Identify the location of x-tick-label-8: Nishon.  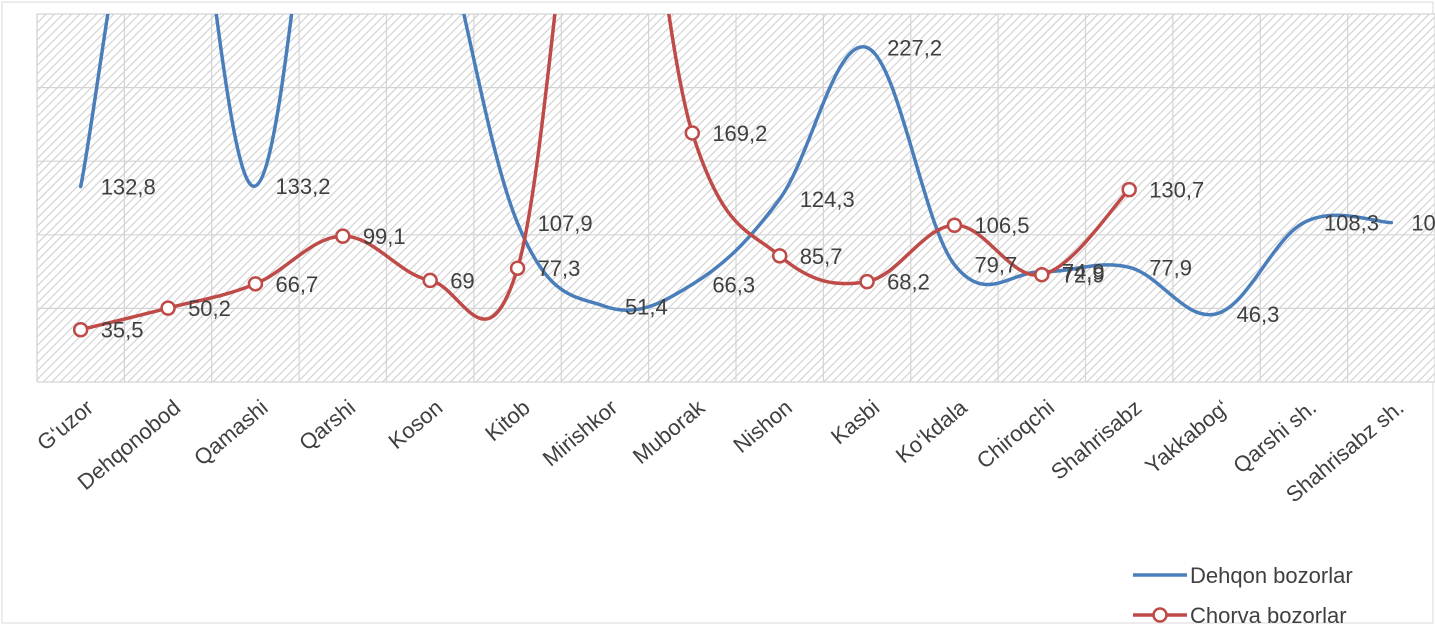
(762, 426).